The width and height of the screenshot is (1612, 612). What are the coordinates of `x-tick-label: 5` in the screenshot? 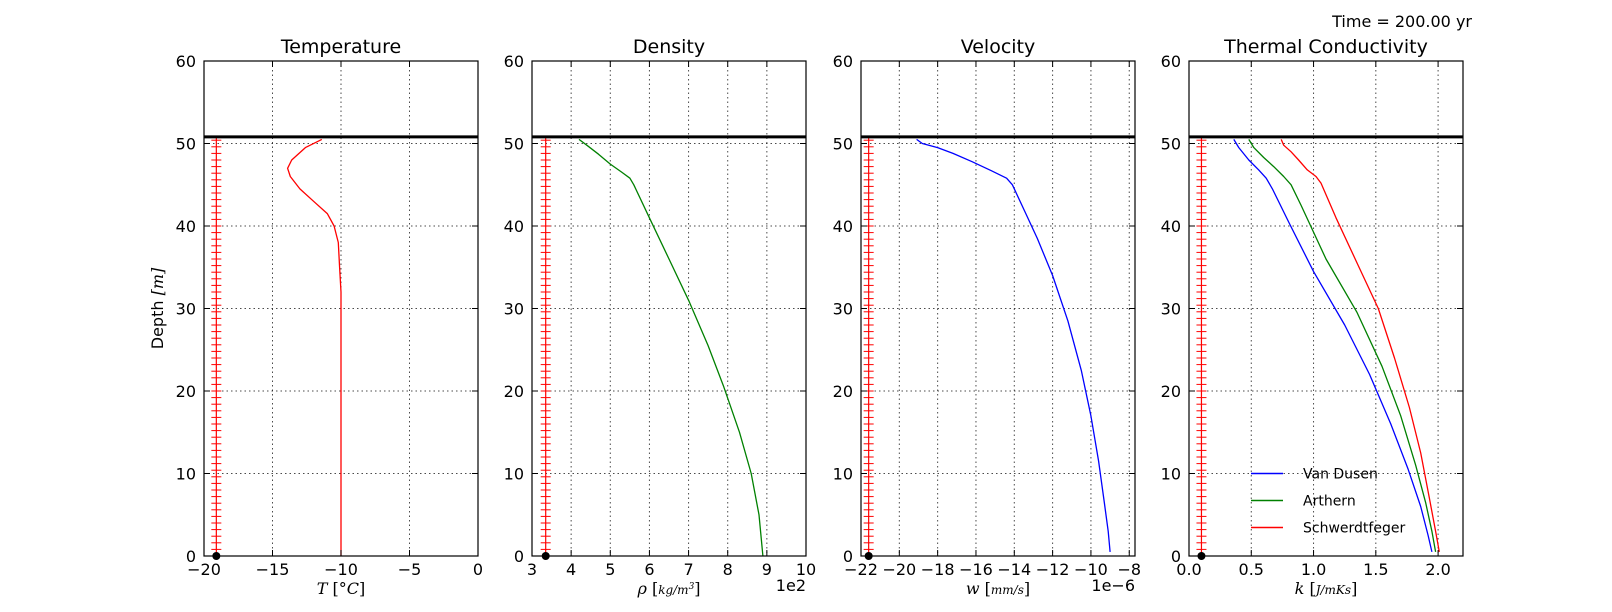 It's located at (610, 569).